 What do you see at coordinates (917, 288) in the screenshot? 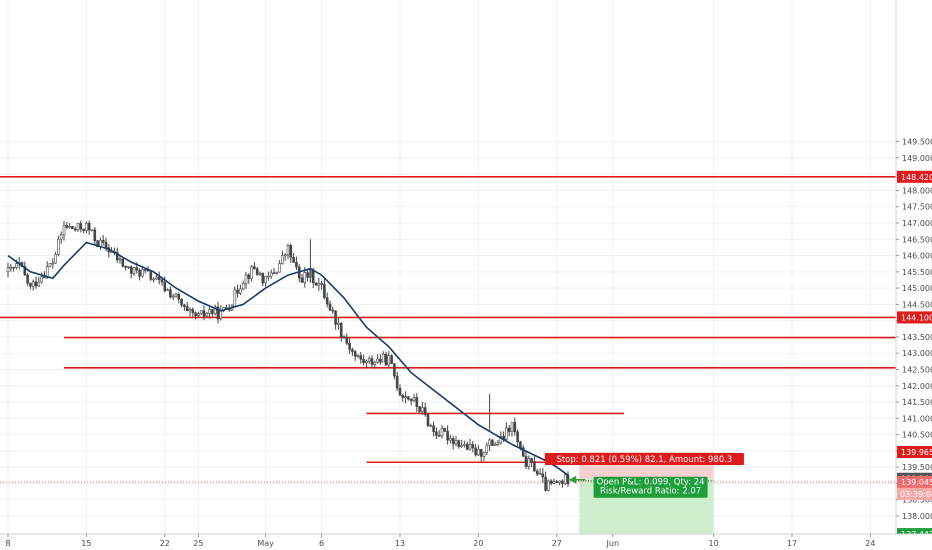
I see `price-tick-label: 145.000` at bounding box center [917, 288].